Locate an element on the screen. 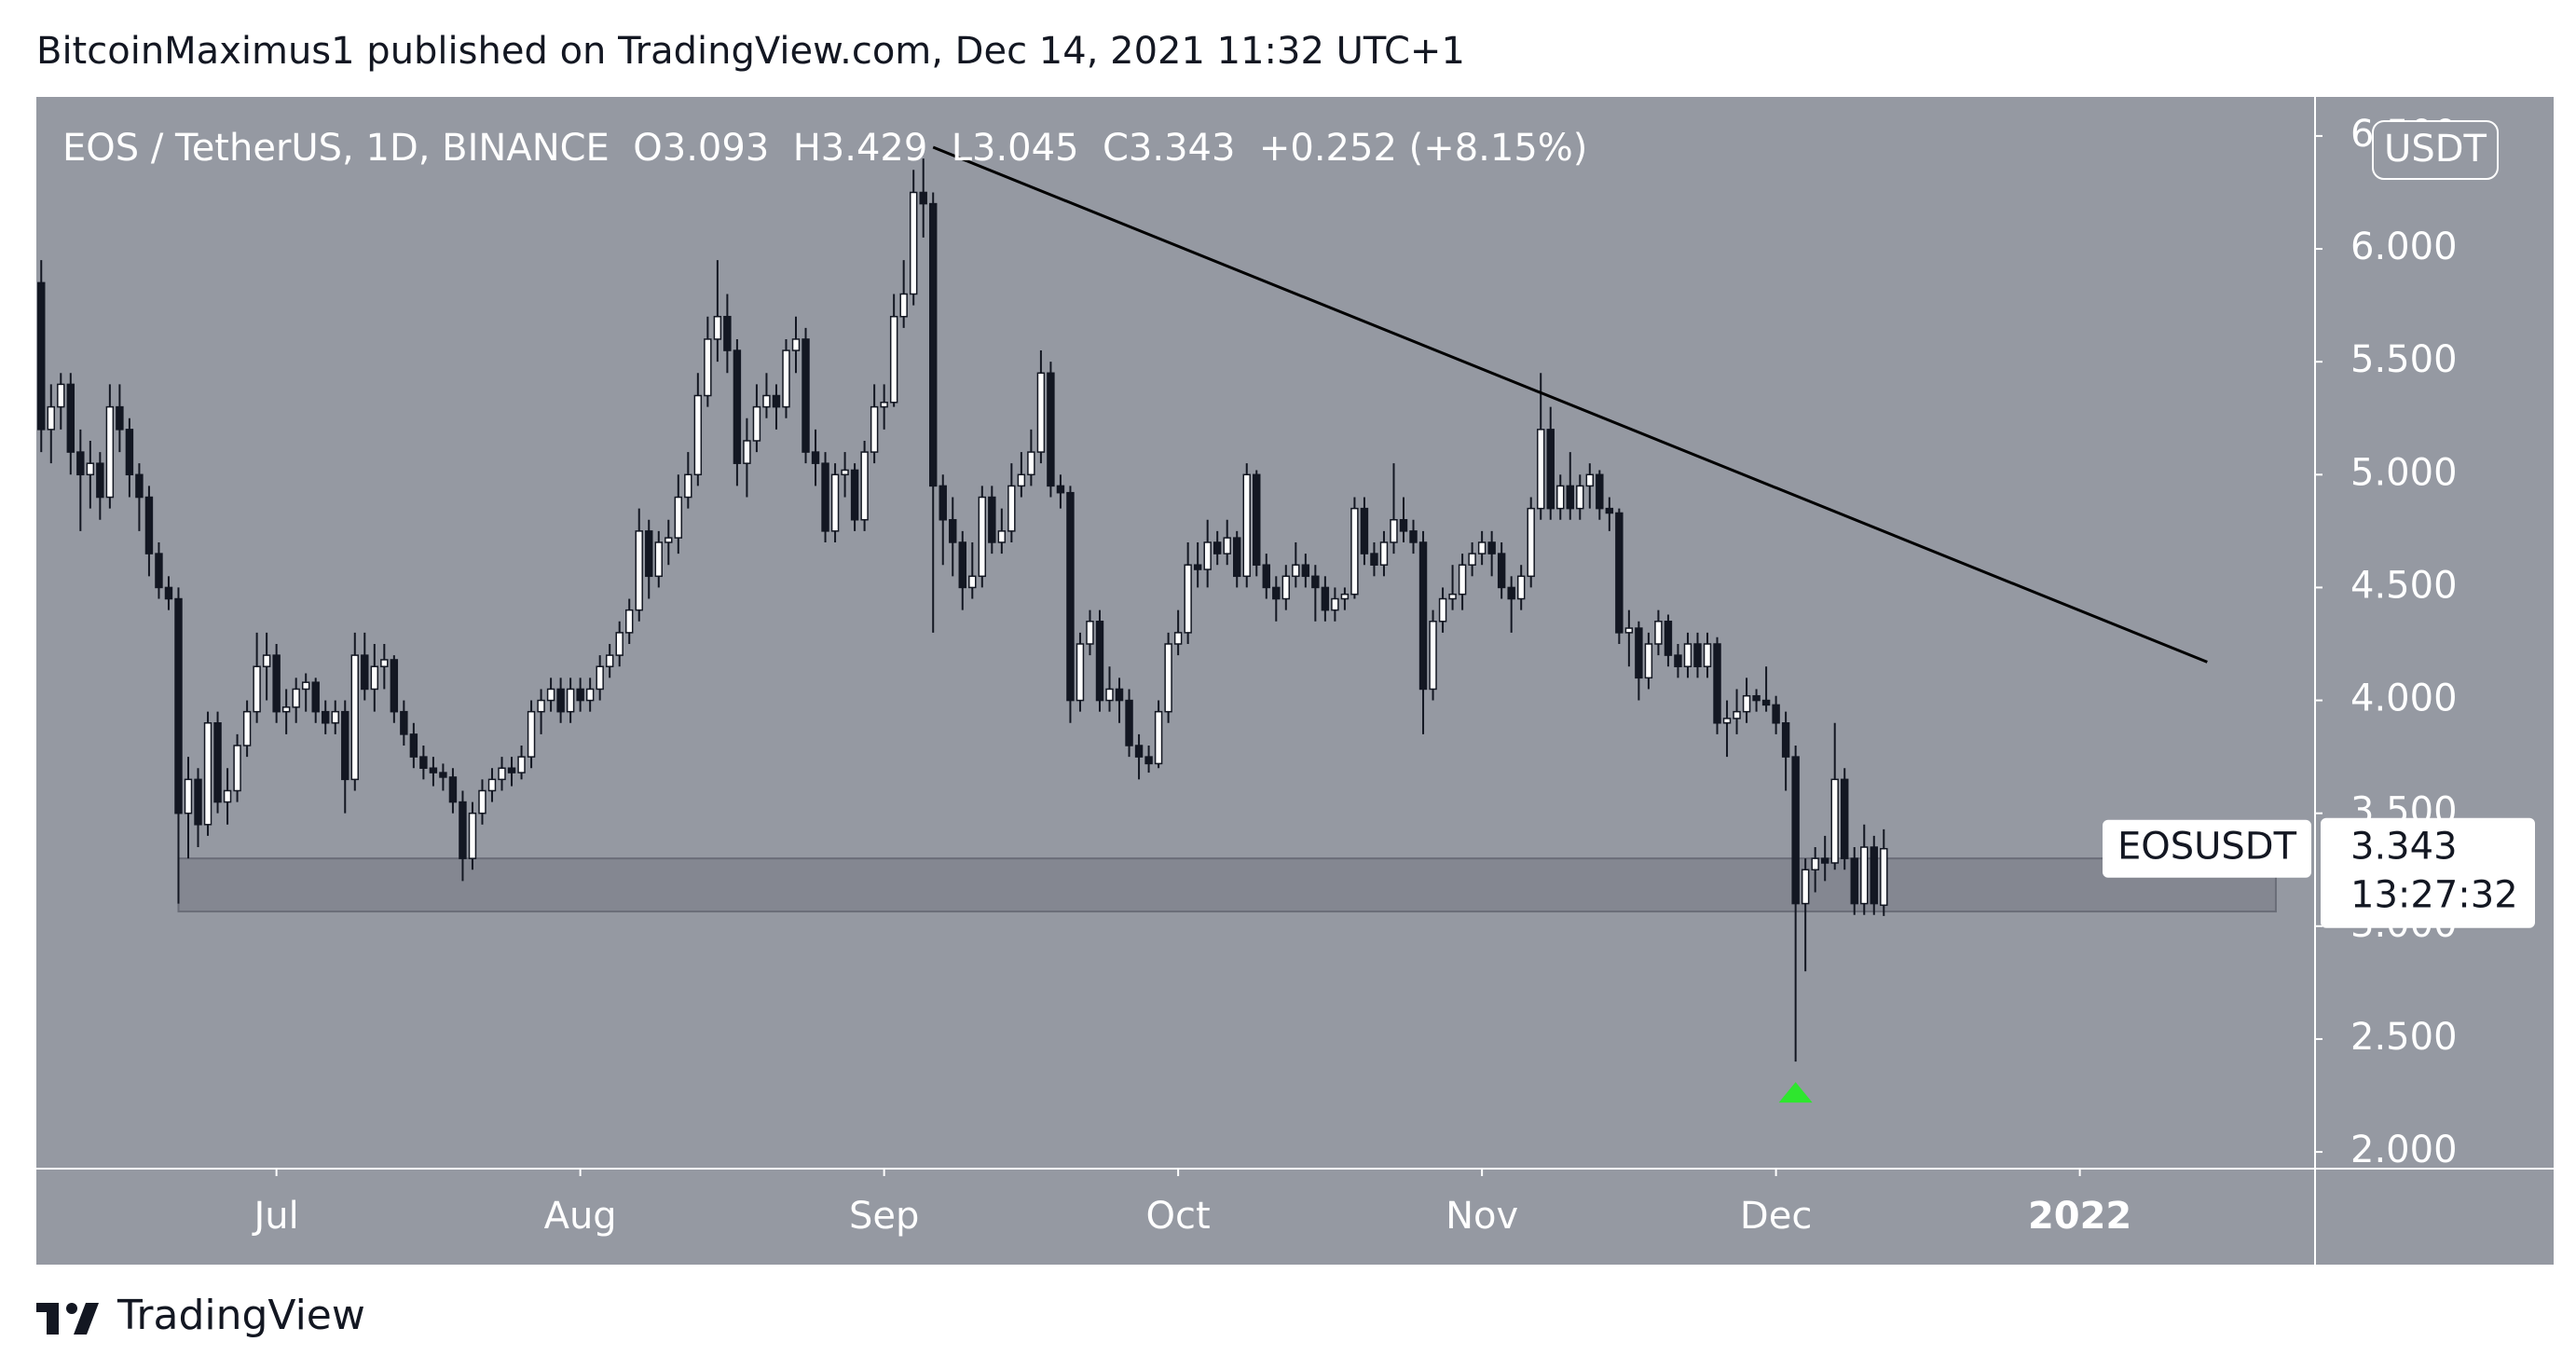 This screenshot has height=1369, width=2576. currency-label: USDT is located at coordinates (2435, 149).